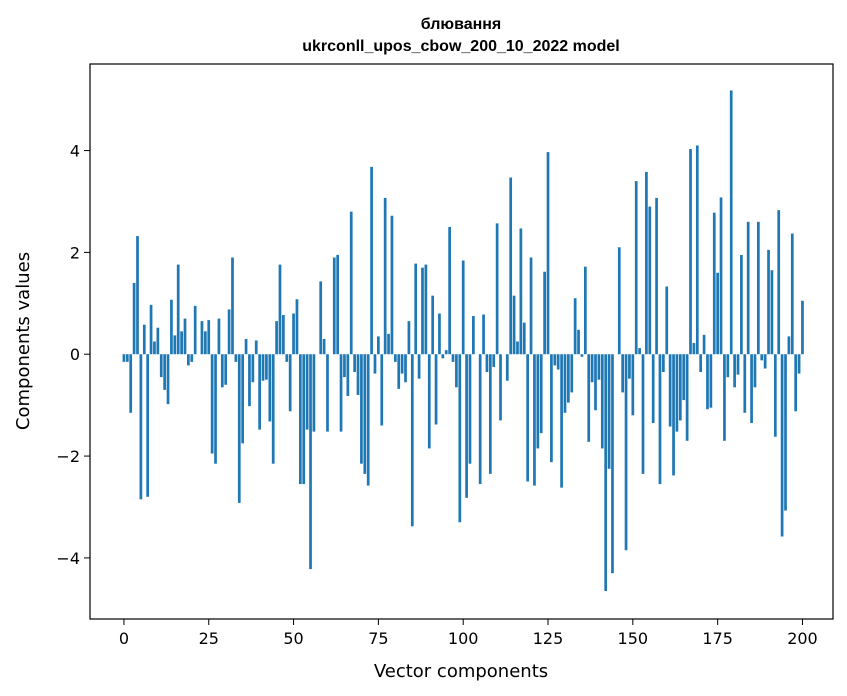  Describe the element at coordinates (68, 558) in the screenshot. I see `y-tick-label: −4` at that location.